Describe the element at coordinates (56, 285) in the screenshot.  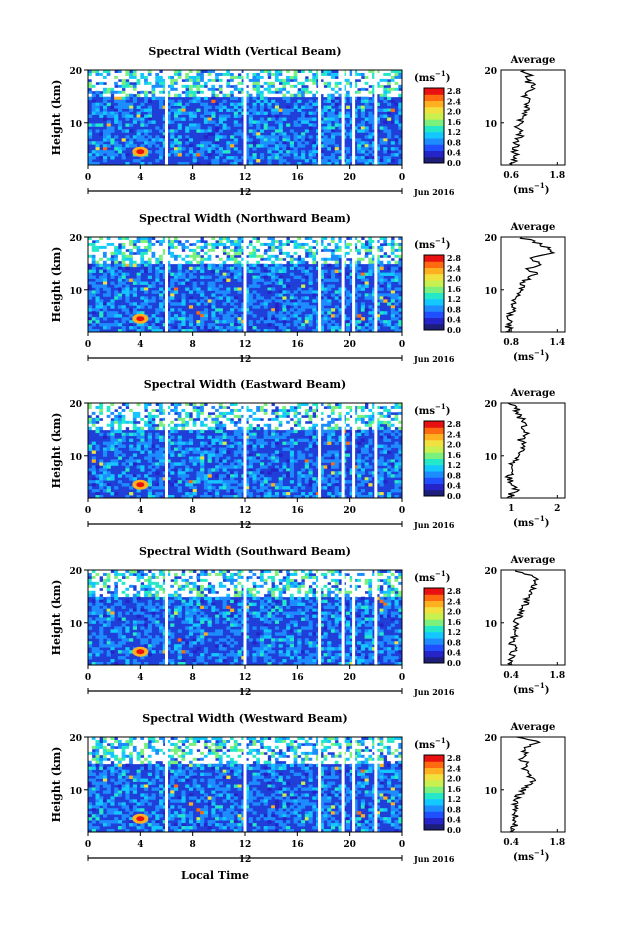
I see `y-axis-label: Height (km)` at that location.